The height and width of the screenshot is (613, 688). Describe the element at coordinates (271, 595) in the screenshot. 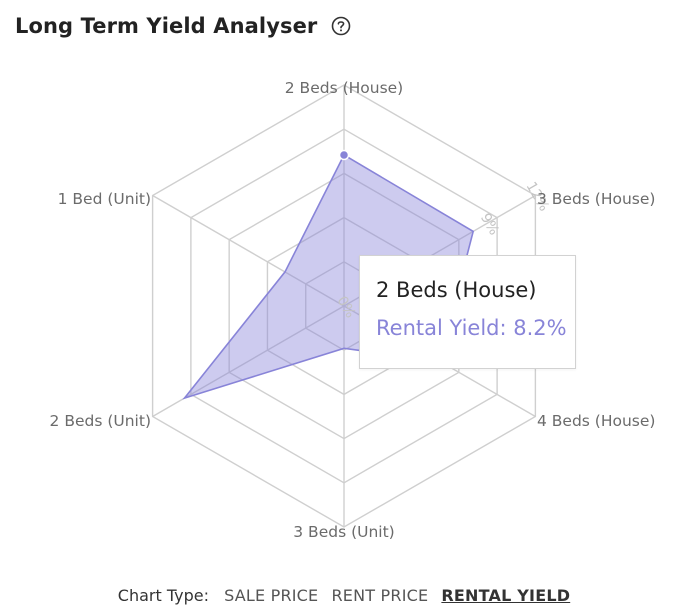

I see `chart-type-sale-price: SALE PRICE` at that location.